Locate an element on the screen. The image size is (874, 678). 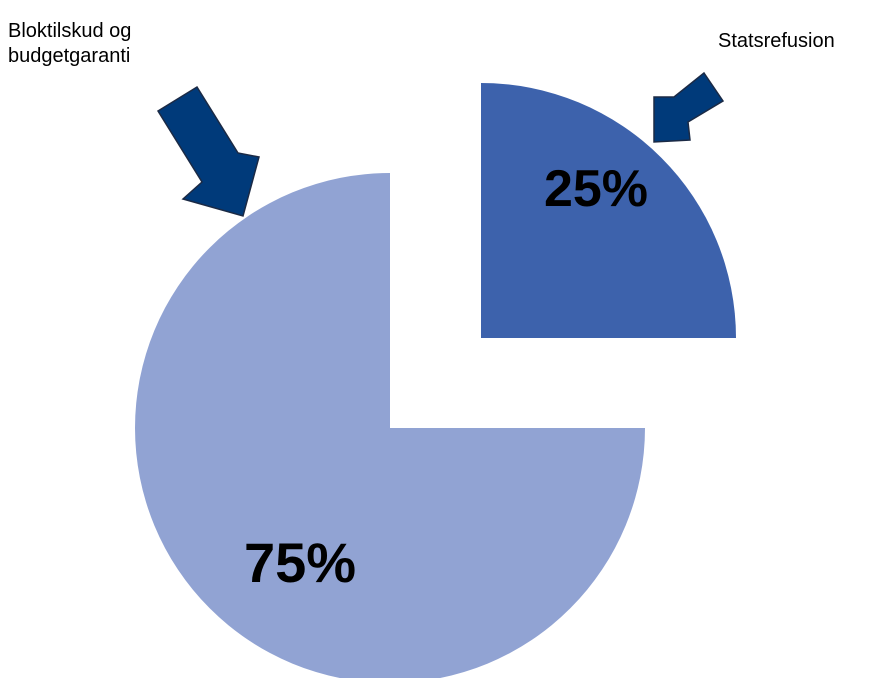
annotation-bloktilskud: Bloktilskud og budgetgaranti is located at coordinates (108, 44).